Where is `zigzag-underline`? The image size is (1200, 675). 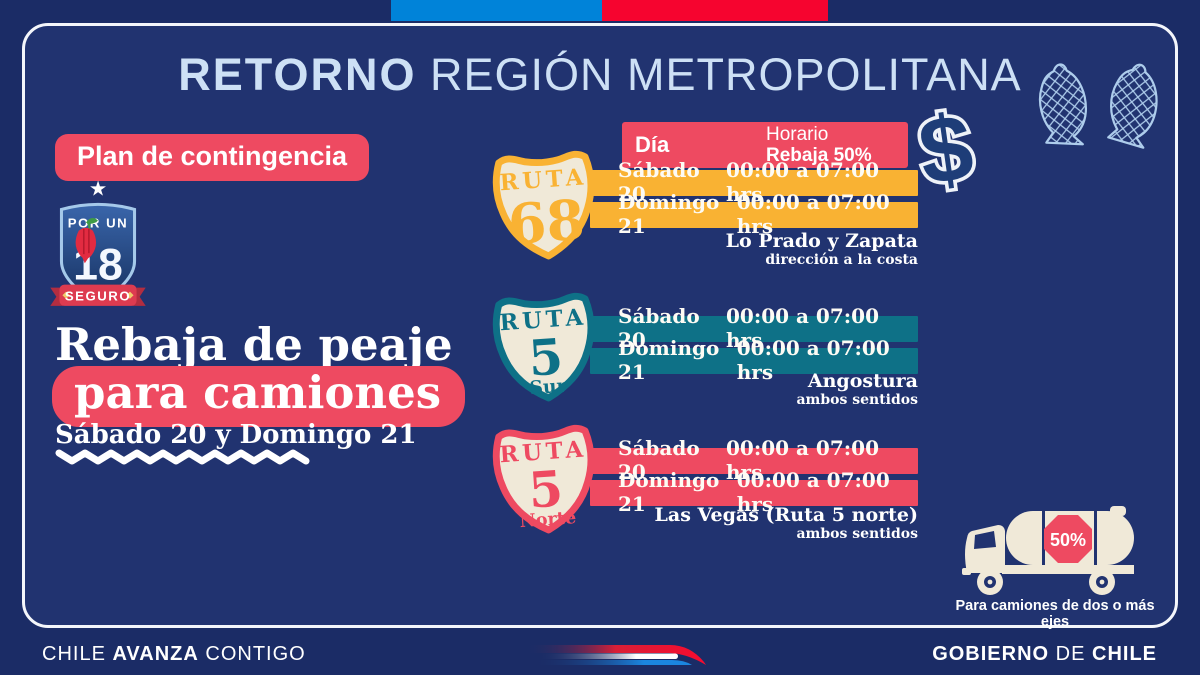 zigzag-underline is located at coordinates (182, 457).